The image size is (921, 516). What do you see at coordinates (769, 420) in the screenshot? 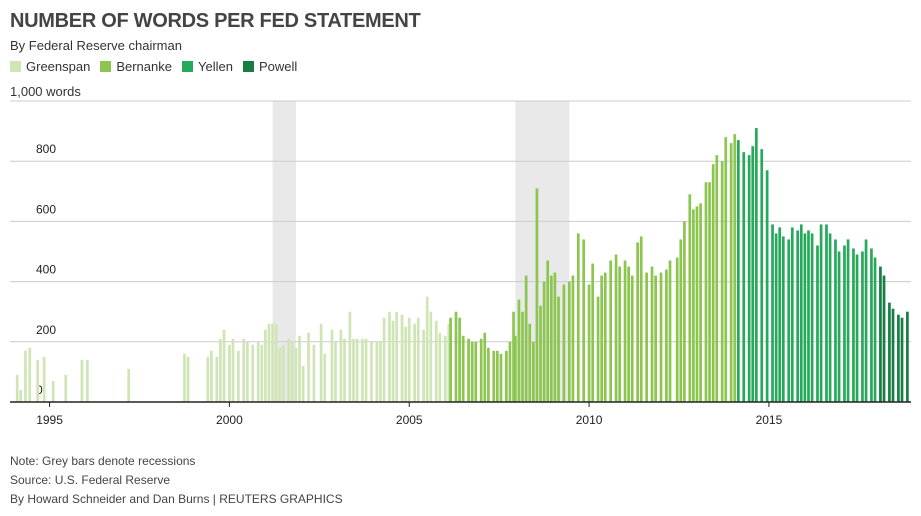
I see `x-tick-label-2015: 2015` at bounding box center [769, 420].